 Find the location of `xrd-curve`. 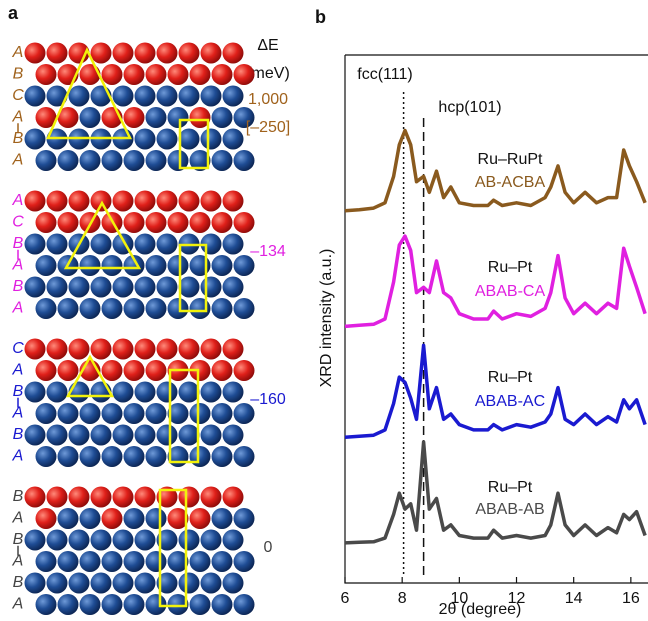

xrd-curve is located at coordinates (495, 281).